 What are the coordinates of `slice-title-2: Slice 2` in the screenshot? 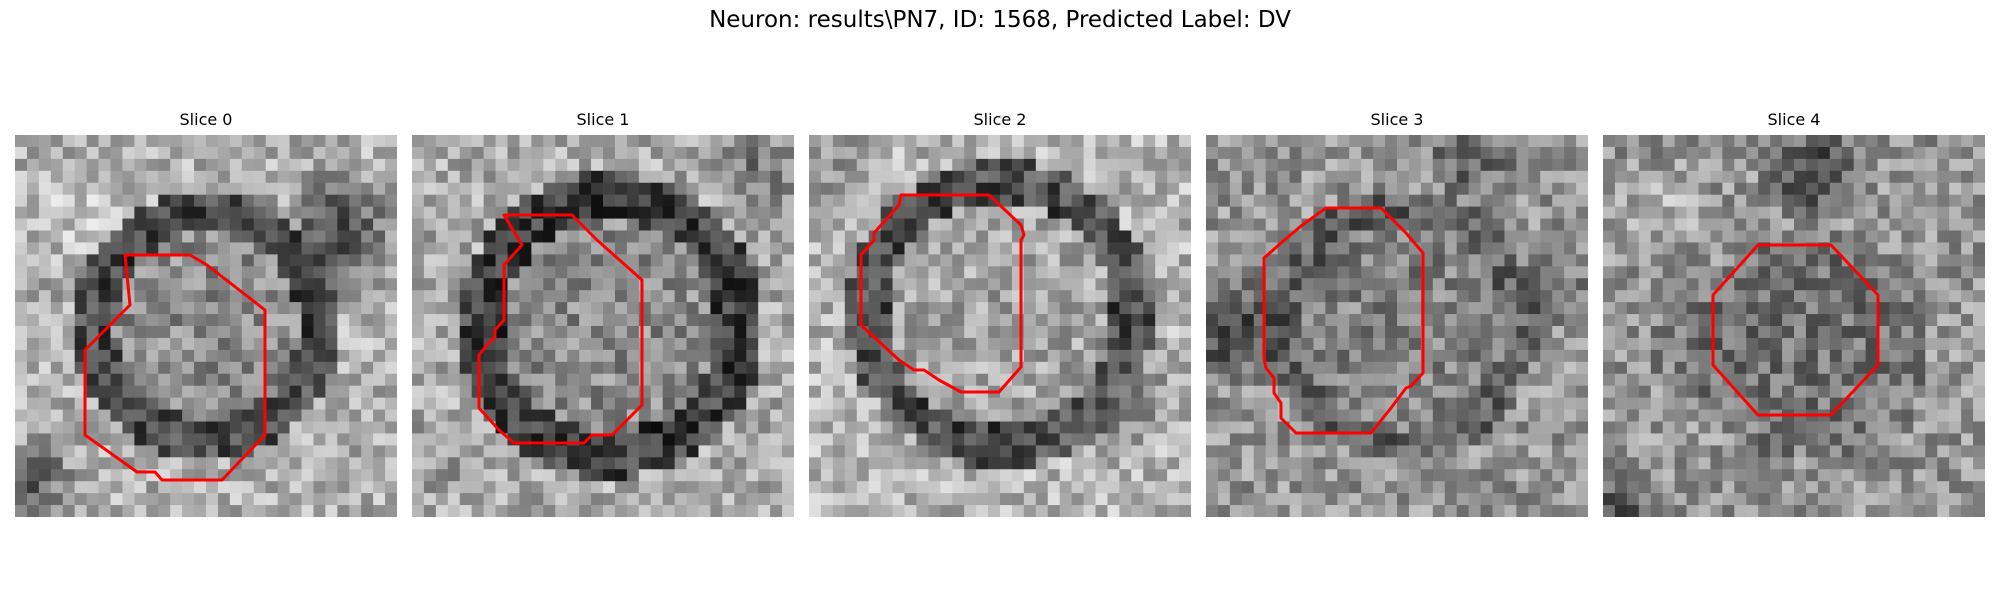 It's located at (1000, 119).